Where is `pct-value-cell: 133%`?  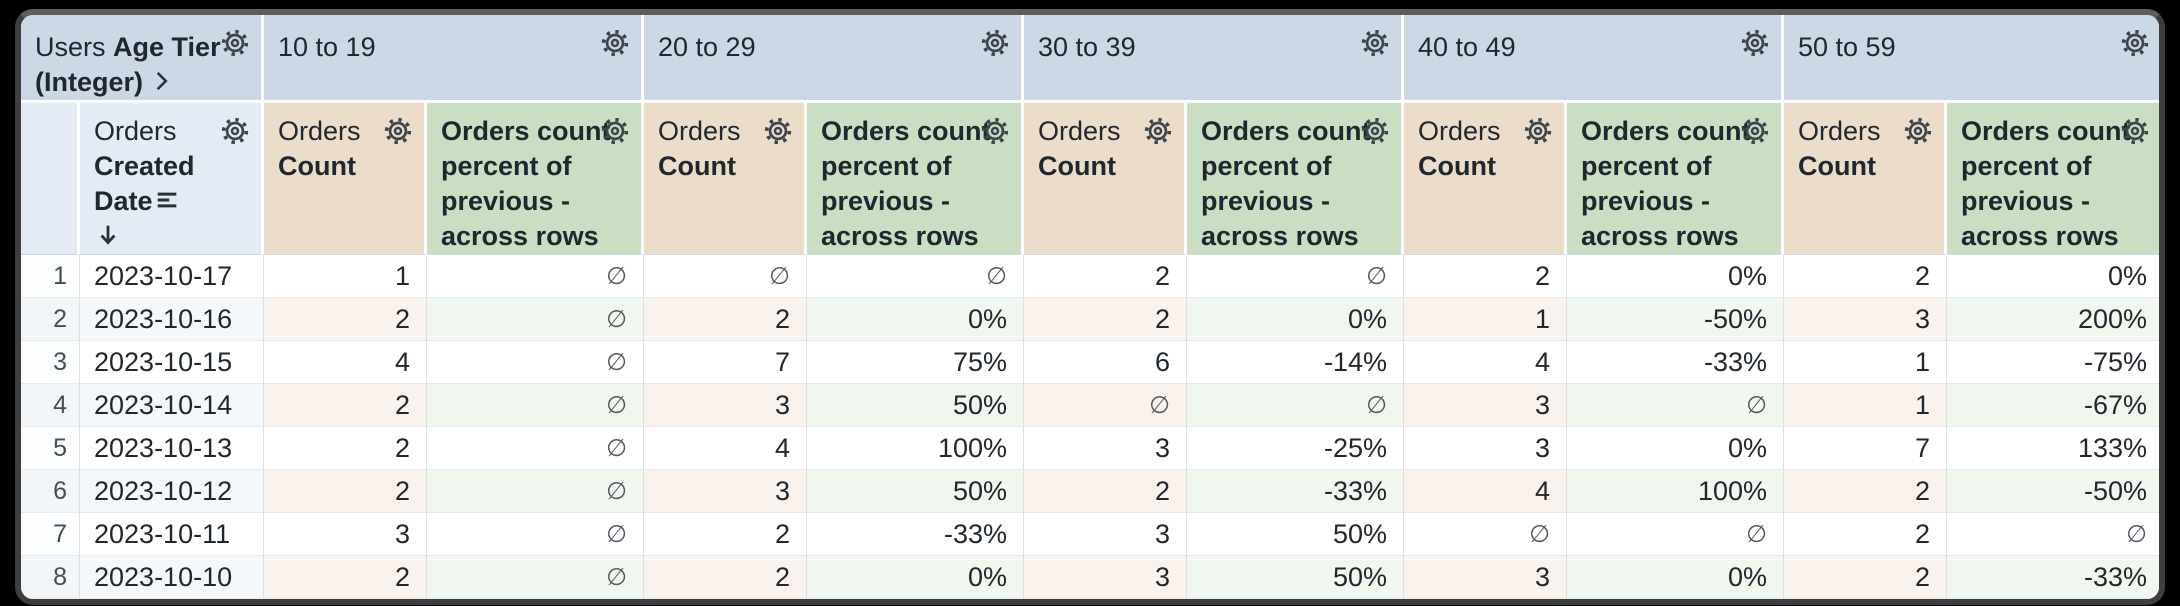 pct-value-cell: 133% is located at coordinates (2053, 448).